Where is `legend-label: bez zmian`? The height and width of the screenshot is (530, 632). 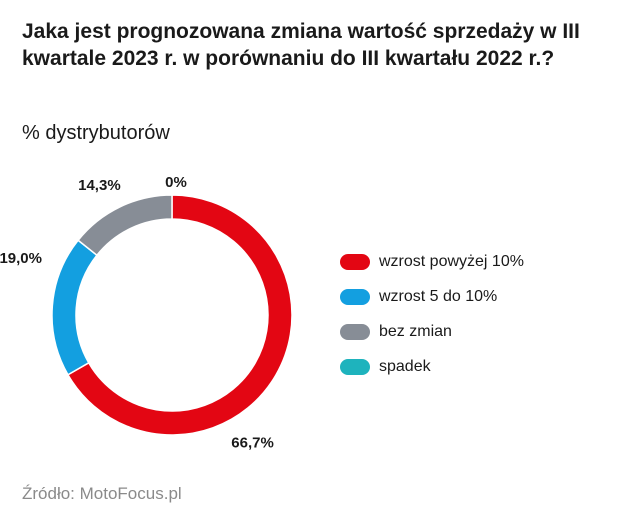 legend-label: bez zmian is located at coordinates (415, 331).